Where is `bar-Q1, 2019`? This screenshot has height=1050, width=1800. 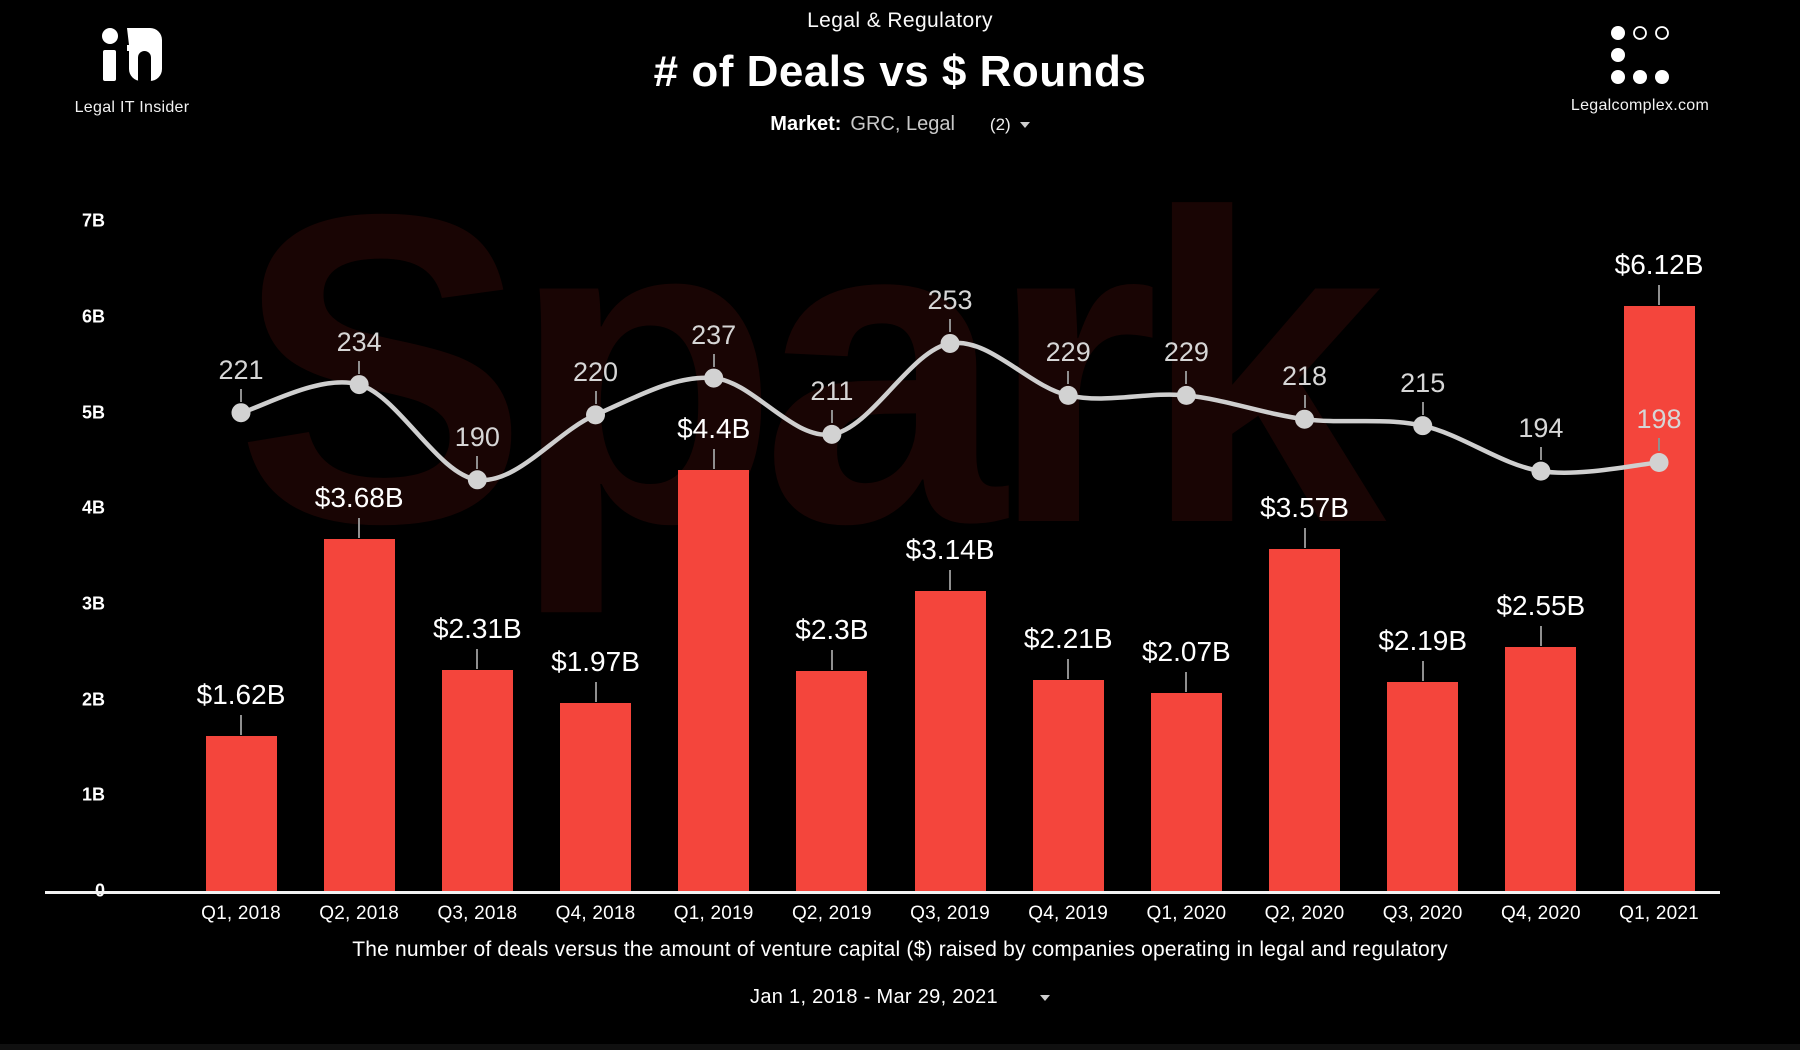 bar-Q1, 2019 is located at coordinates (714, 680).